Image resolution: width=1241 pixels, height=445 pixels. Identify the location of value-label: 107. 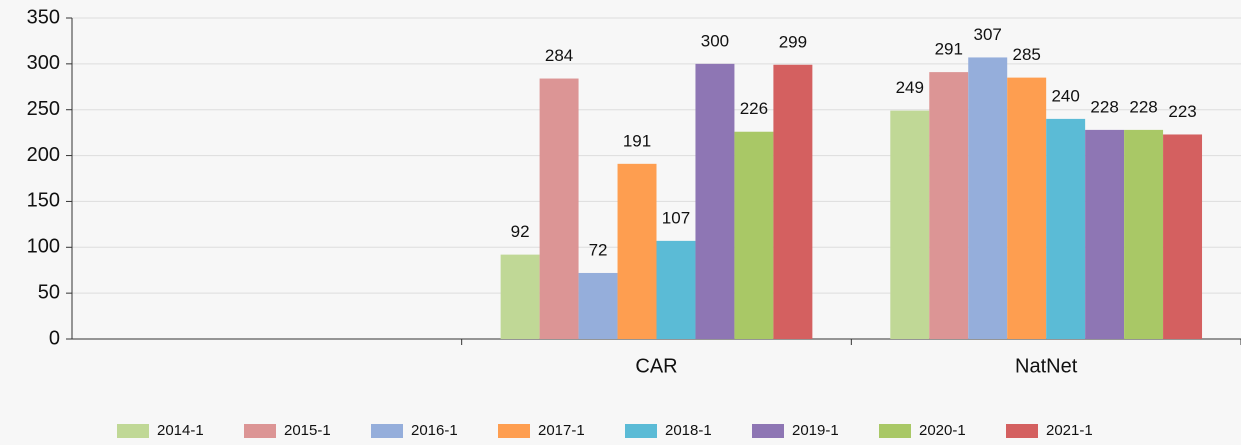
(676, 217).